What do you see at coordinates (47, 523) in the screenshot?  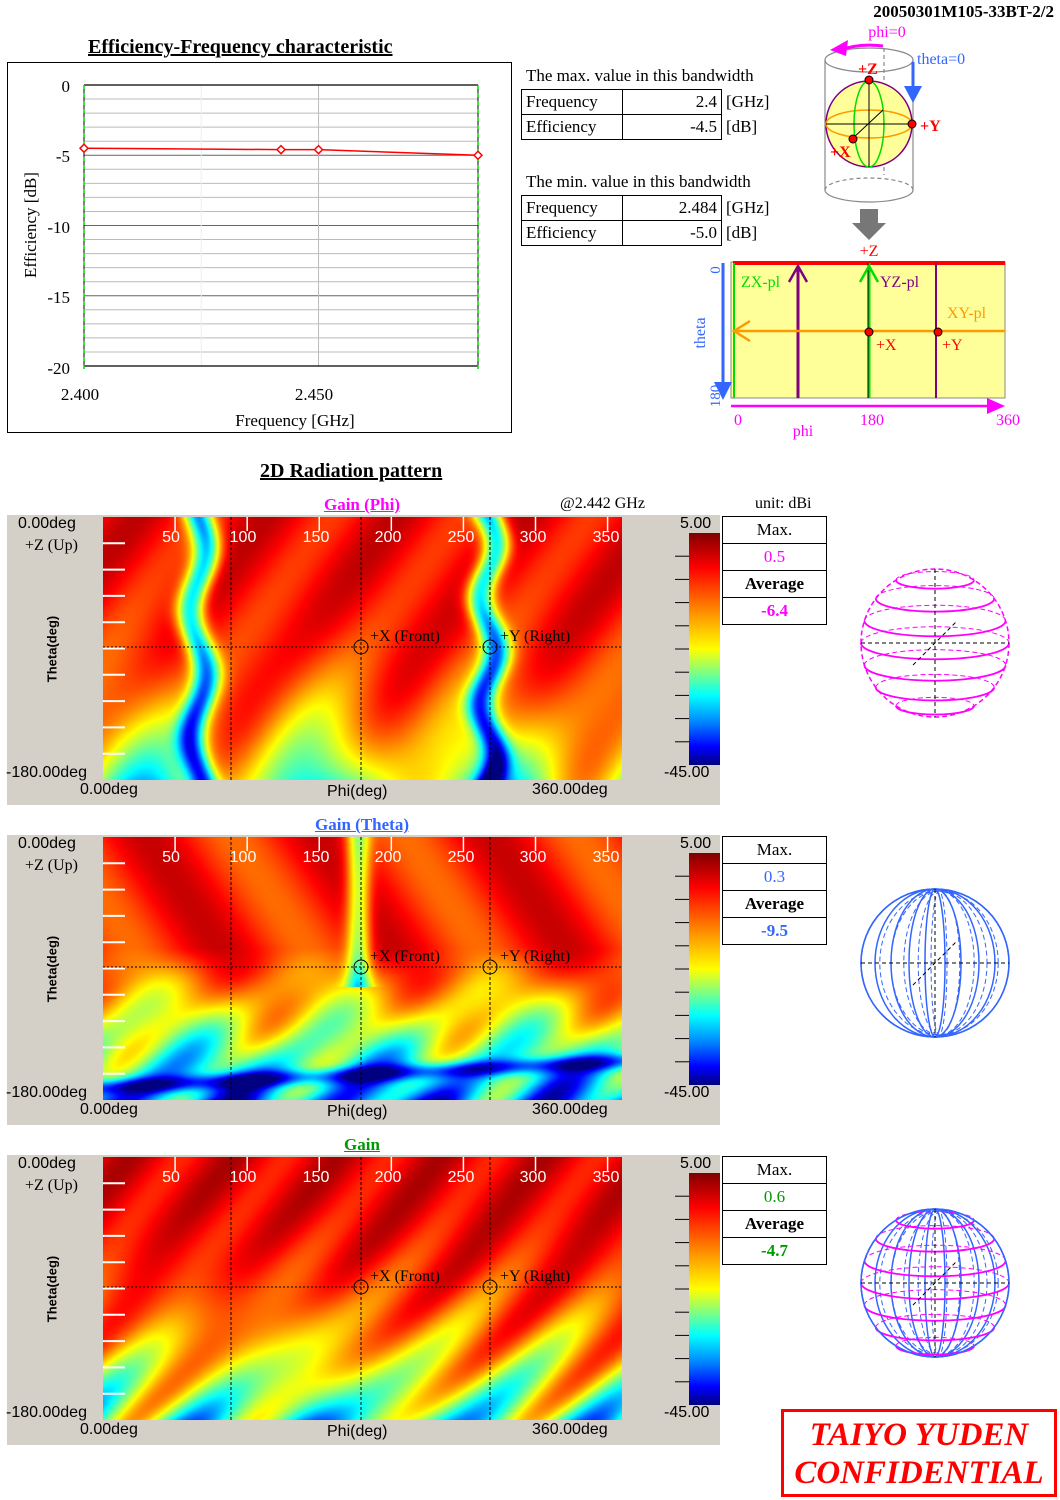 I see `theta-top-label: 0.00deg` at bounding box center [47, 523].